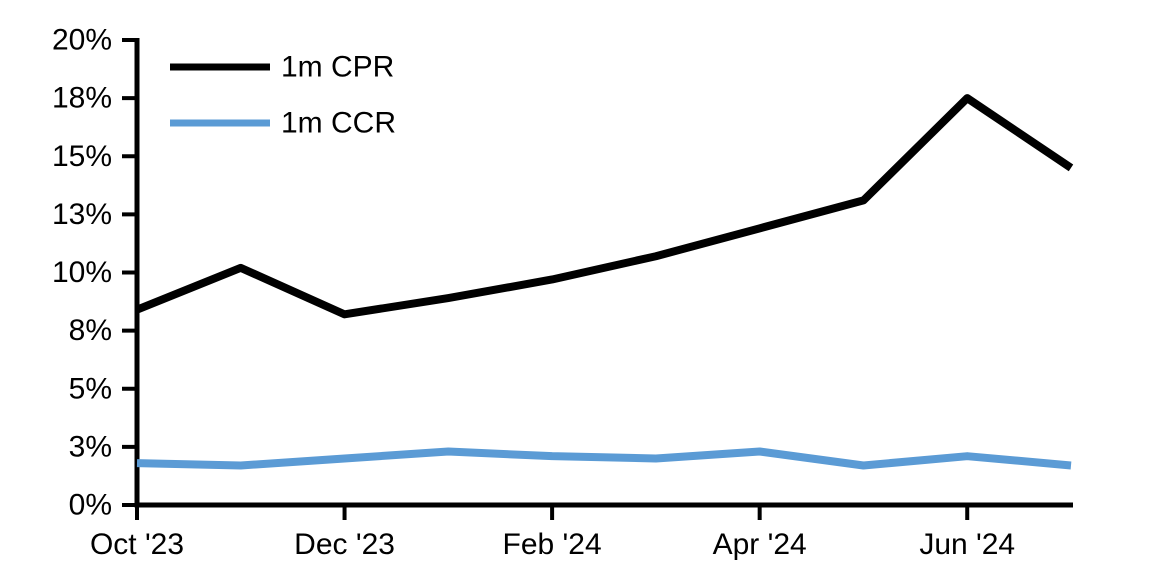  Describe the element at coordinates (337, 67) in the screenshot. I see `legend-label-1m-cpr: 1m CPR` at that location.